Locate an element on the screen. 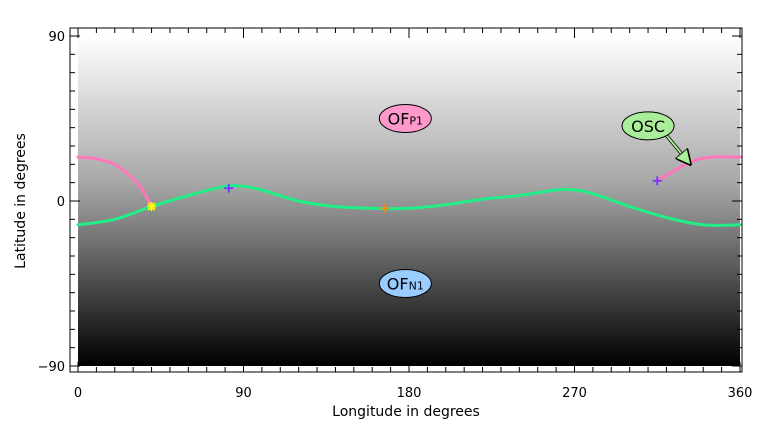 The width and height of the screenshot is (772, 424). neutral-line is located at coordinates (409, 205).